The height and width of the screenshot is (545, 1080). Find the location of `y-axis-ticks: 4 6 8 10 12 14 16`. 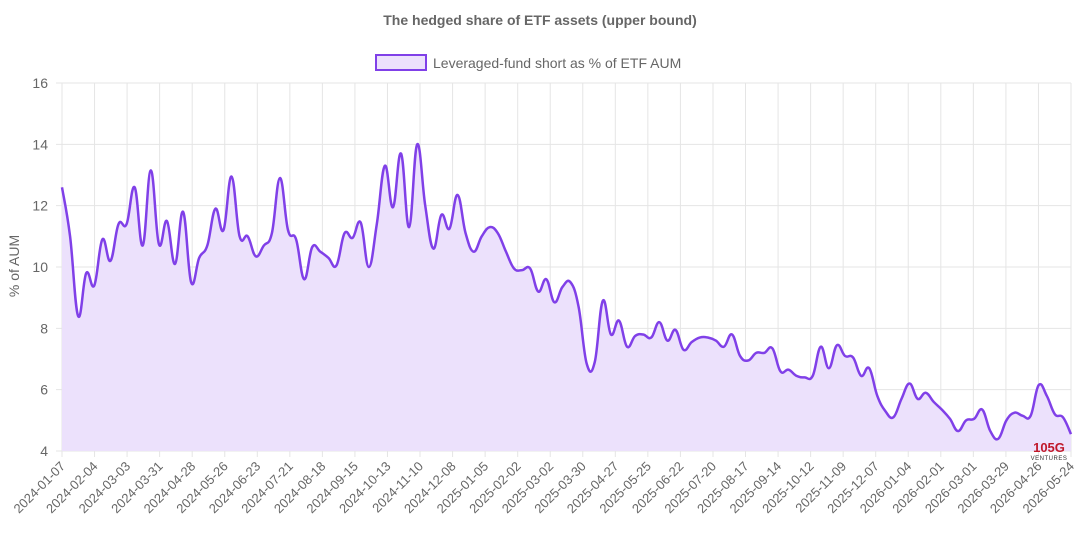

y-axis-ticks: 4 6 8 10 12 14 16 is located at coordinates (40, 267).